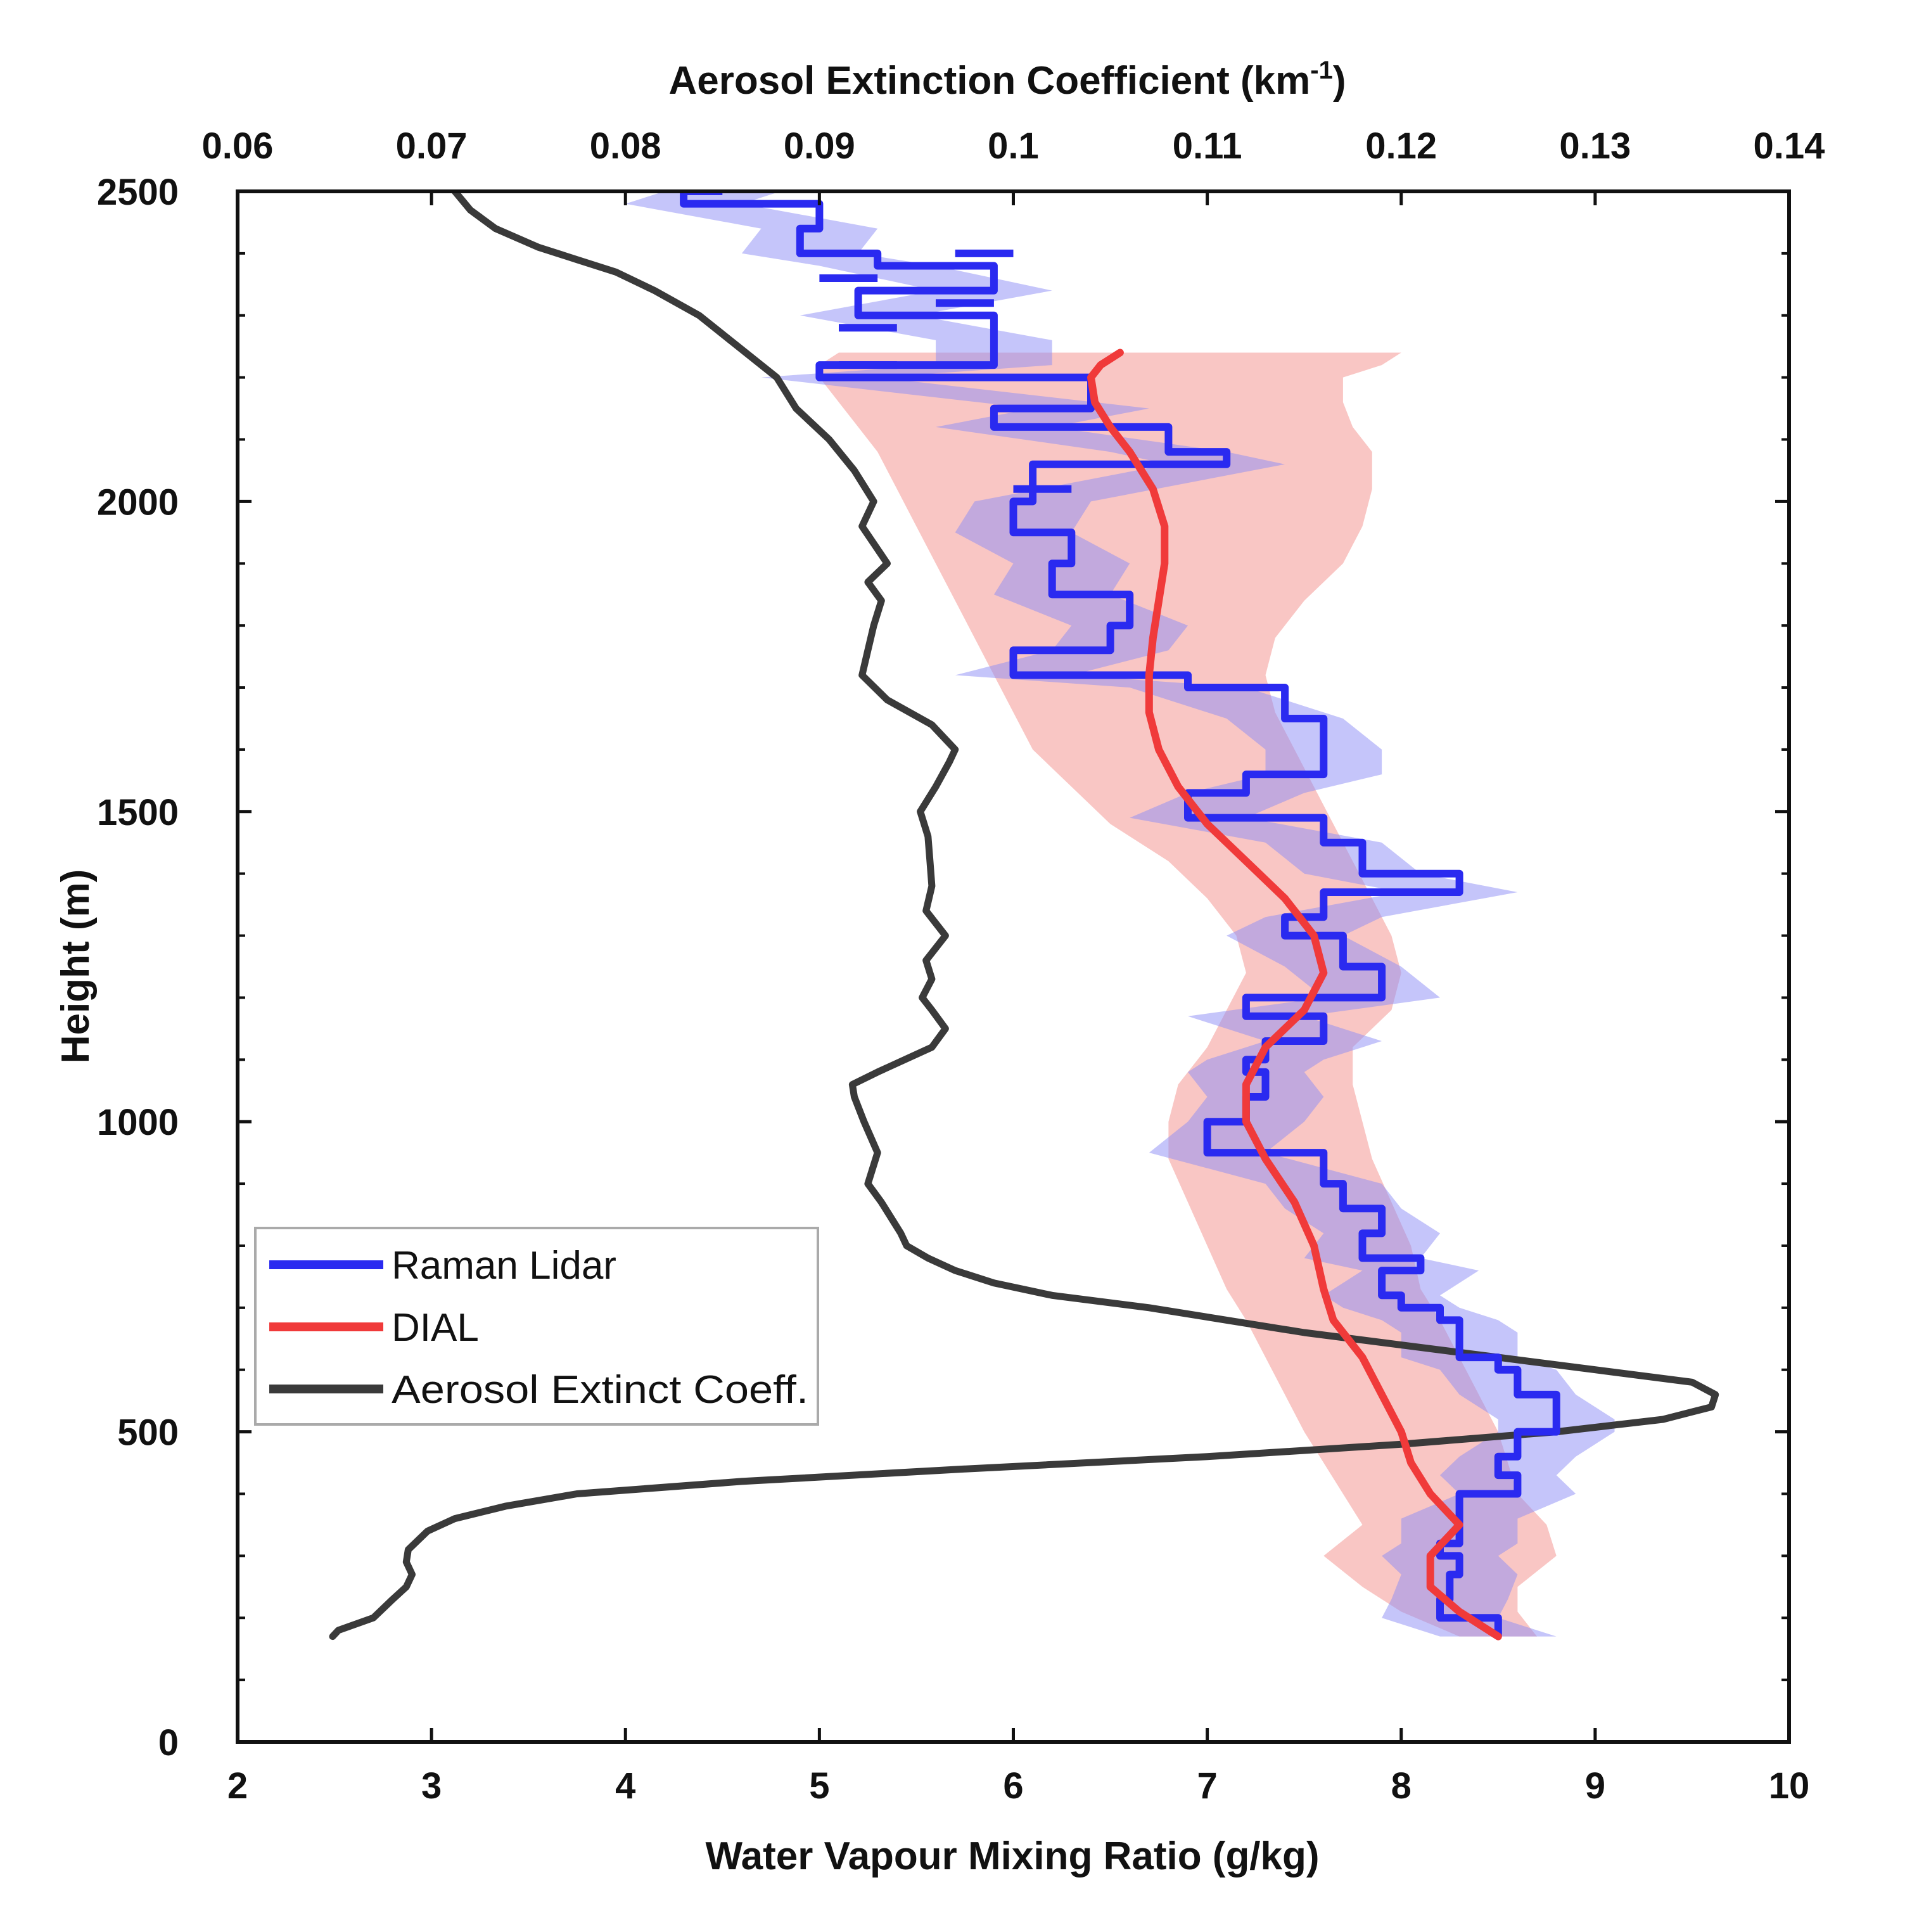 The image size is (1912, 1932). Describe the element at coordinates (1013, 1786) in the screenshot. I see `x-tick-label-bottom: 6` at that location.